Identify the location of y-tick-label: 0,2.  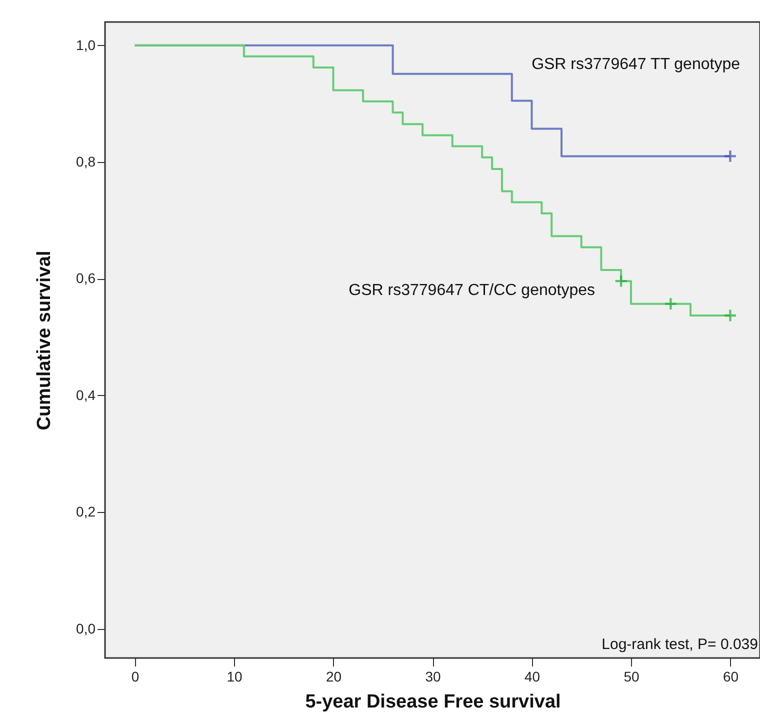
(86, 512).